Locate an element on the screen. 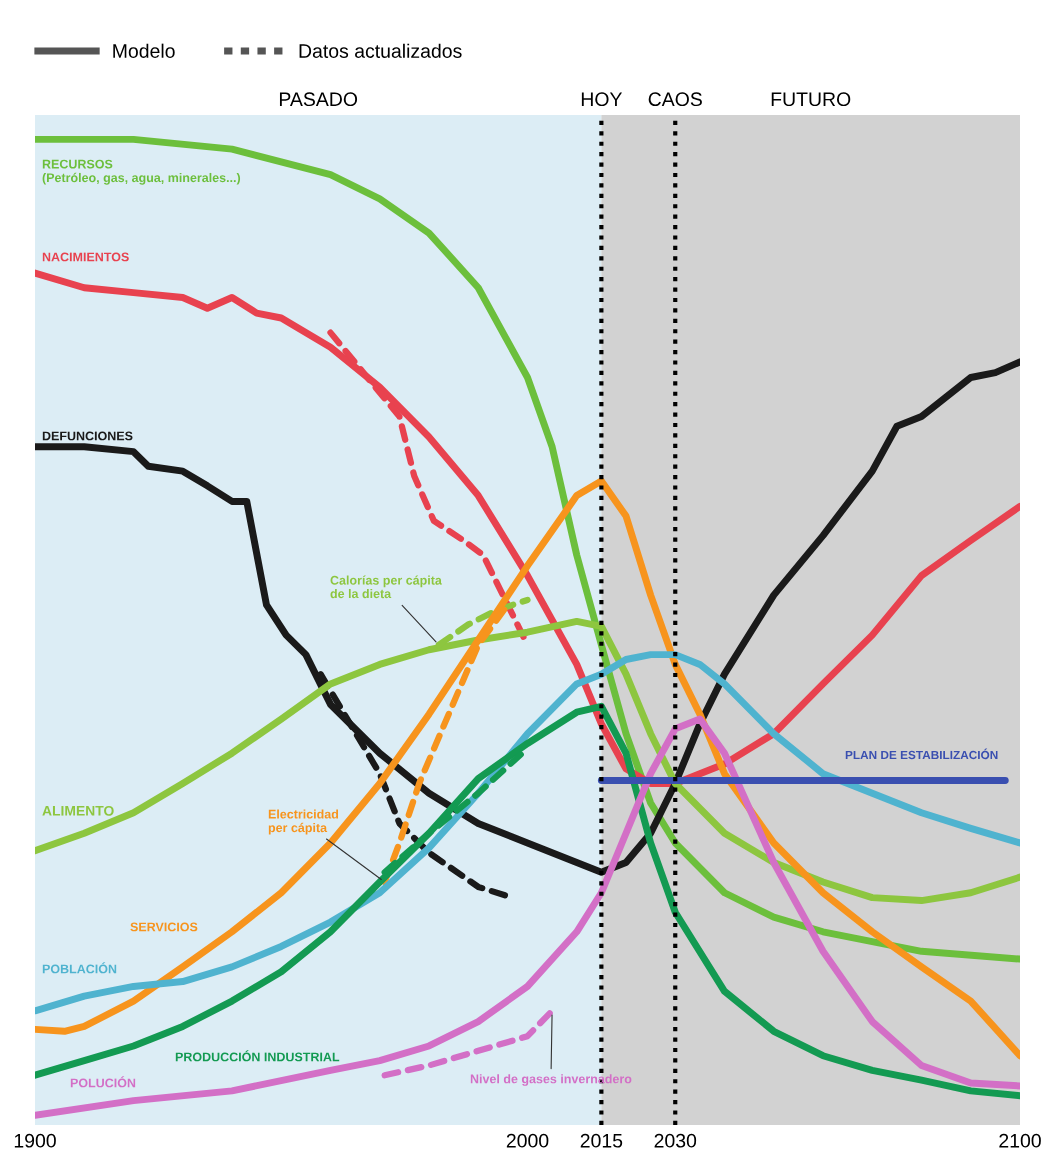 Image resolution: width=1048 pixels, height=1170 pixels. series-label: NACIMIENTOS is located at coordinates (85, 257).